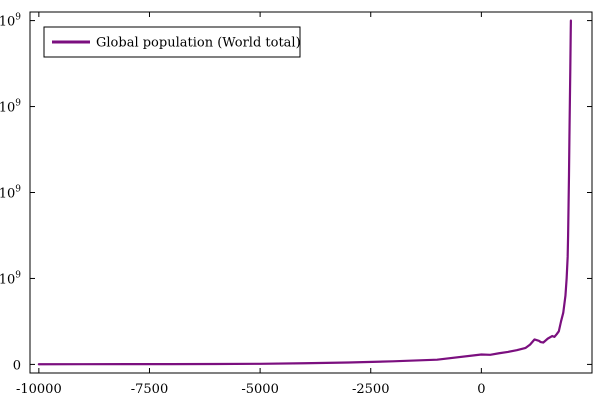 The width and height of the screenshot is (600, 400). I want to click on x-tick-label: 0, so click(481, 389).